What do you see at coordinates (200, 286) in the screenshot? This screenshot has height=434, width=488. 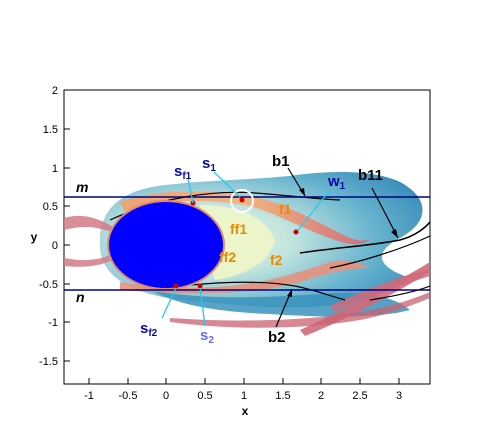 I see `point-s2` at bounding box center [200, 286].